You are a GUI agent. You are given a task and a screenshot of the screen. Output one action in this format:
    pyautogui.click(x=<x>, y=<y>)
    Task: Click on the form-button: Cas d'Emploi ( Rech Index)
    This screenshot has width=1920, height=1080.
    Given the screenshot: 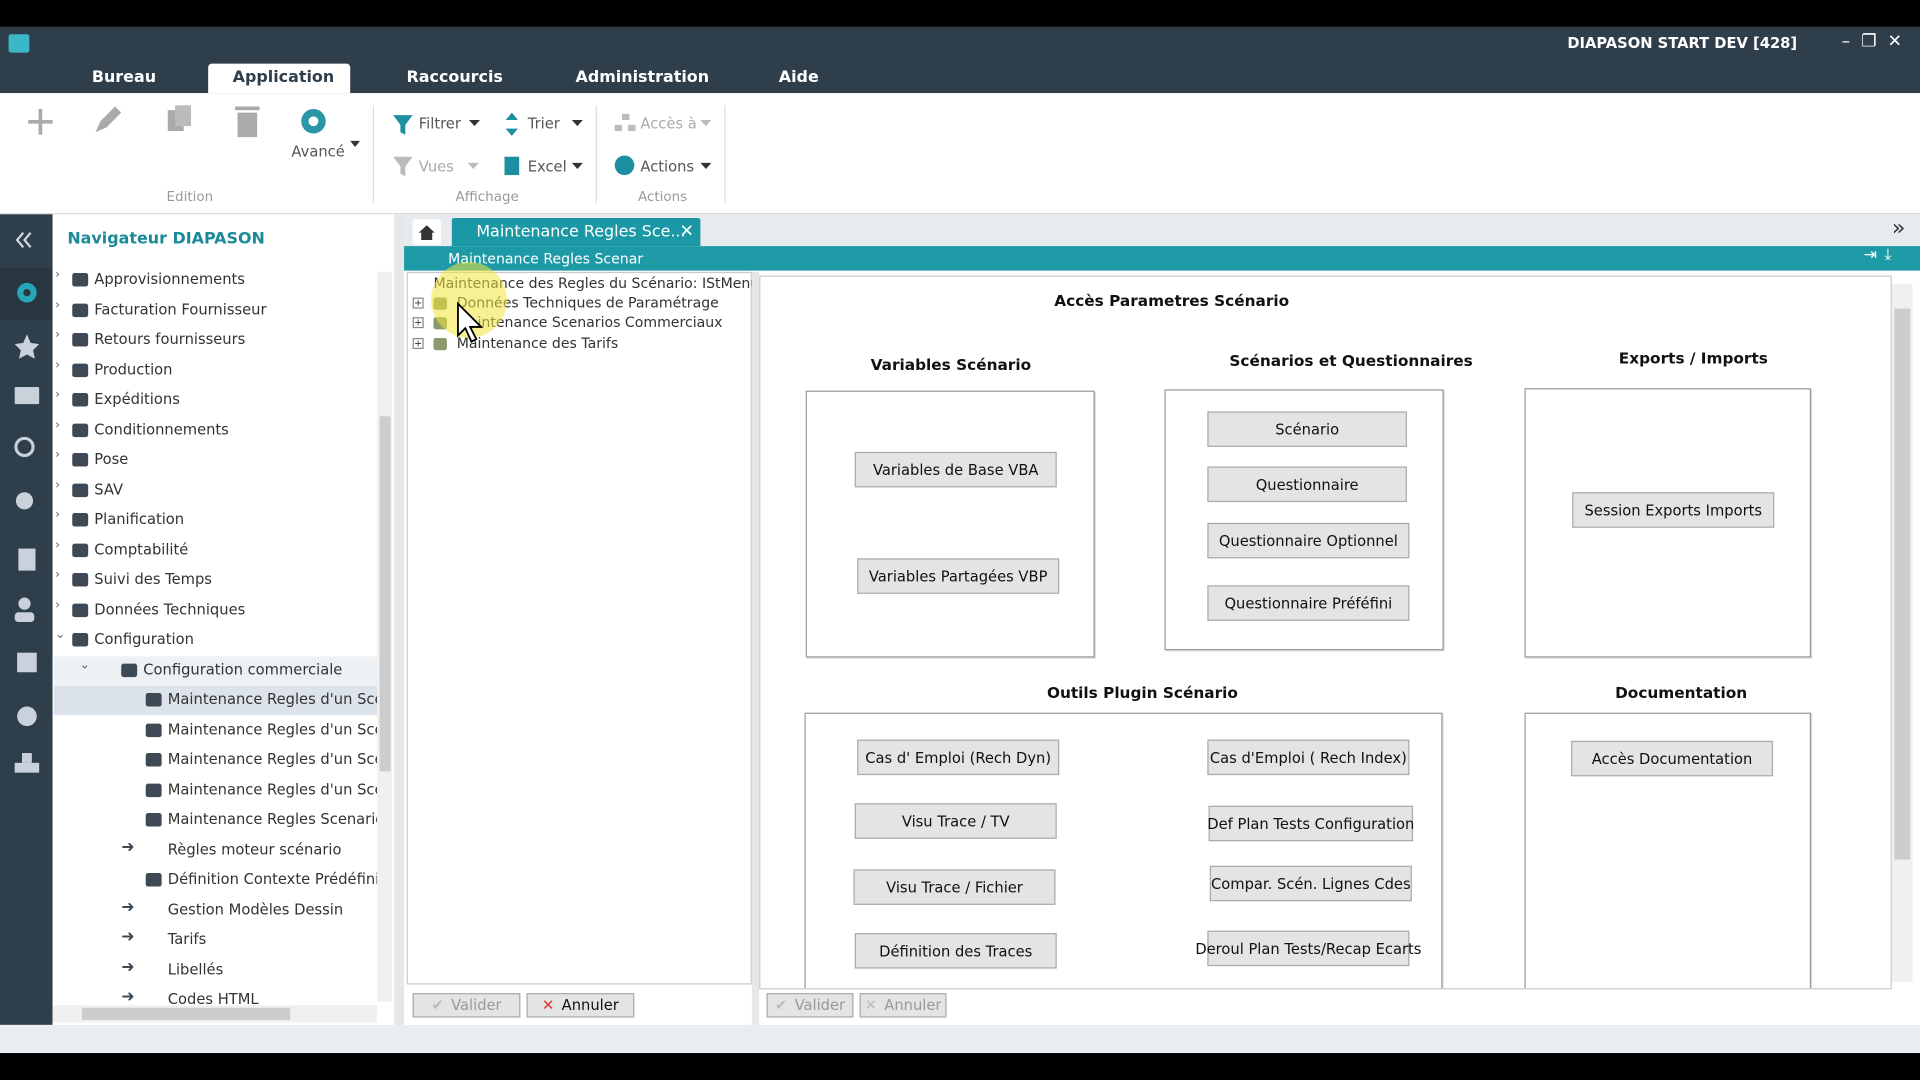 What is the action you would take?
    pyautogui.click(x=1308, y=757)
    